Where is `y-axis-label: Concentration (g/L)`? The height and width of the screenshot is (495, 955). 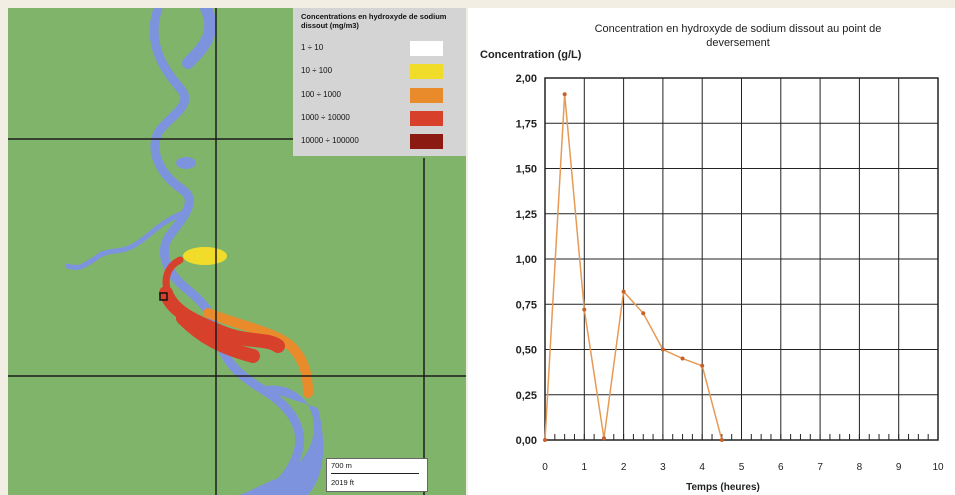 y-axis-label: Concentration (g/L) is located at coordinates (531, 55).